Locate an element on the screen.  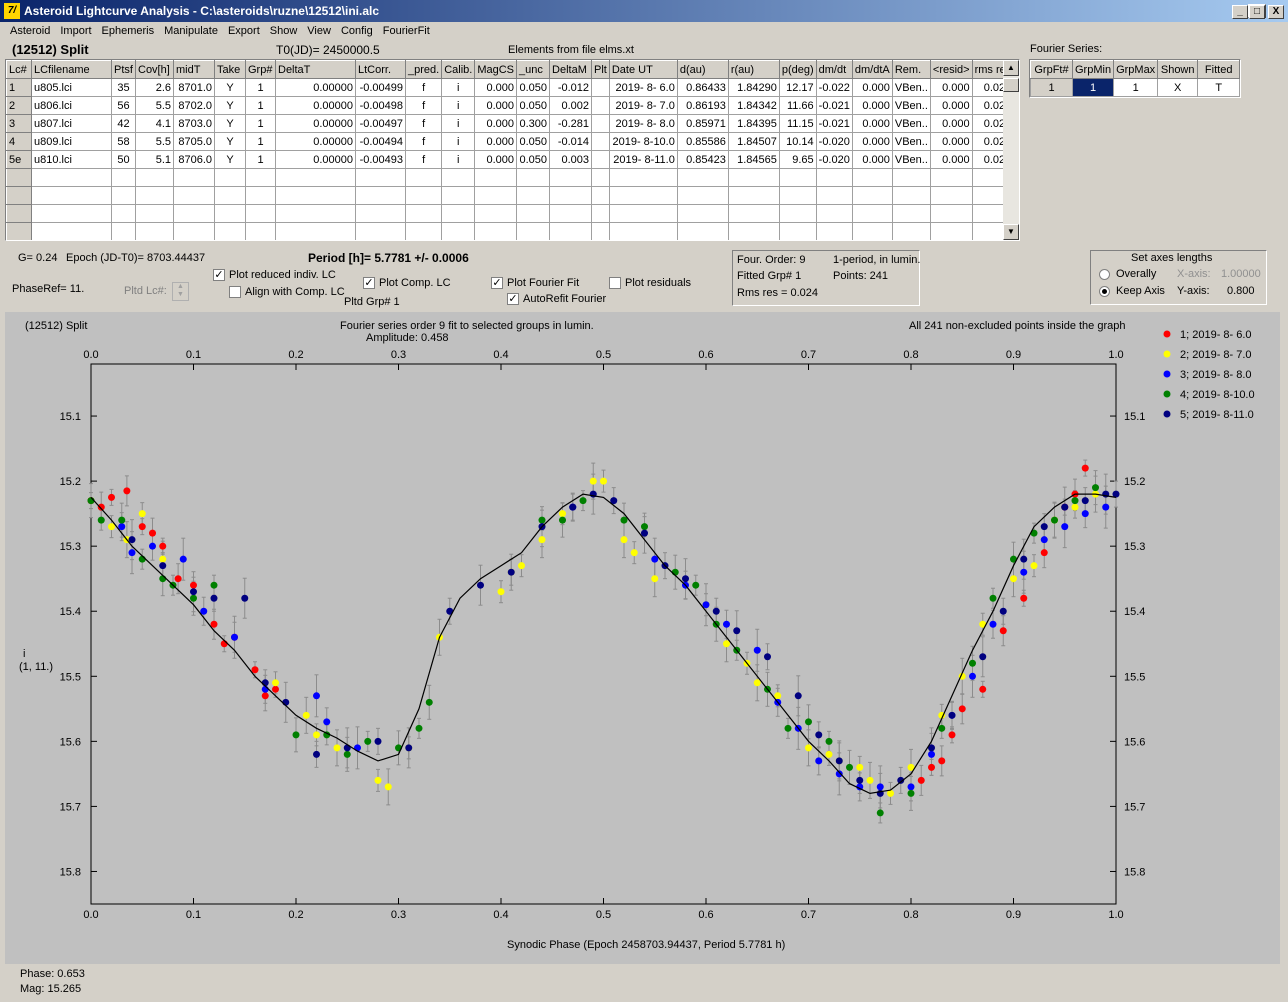
scroll-down-icon: ▼ is located at coordinates (1011, 232).